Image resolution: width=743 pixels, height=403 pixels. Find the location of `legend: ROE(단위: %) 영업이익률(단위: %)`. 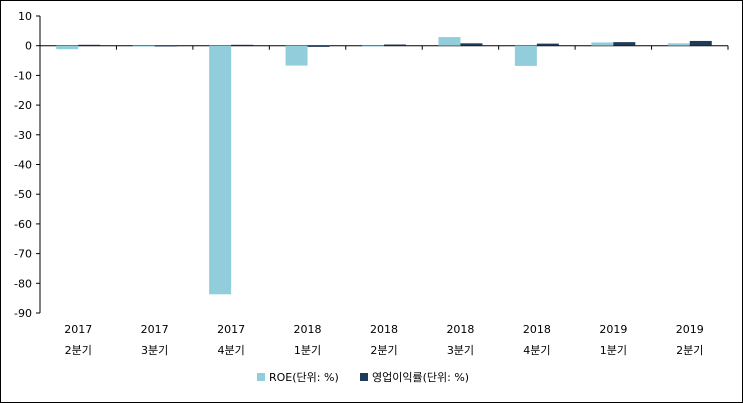

legend: ROE(단위: %) 영업이익률(단위: %) is located at coordinates (363, 377).